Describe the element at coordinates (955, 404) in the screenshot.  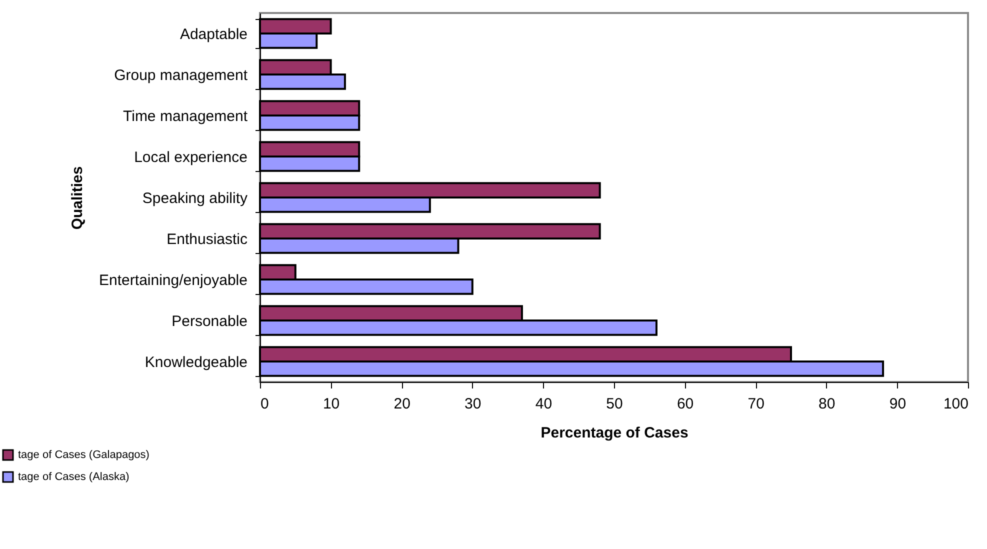
I see `x-tick-label: 100` at that location.